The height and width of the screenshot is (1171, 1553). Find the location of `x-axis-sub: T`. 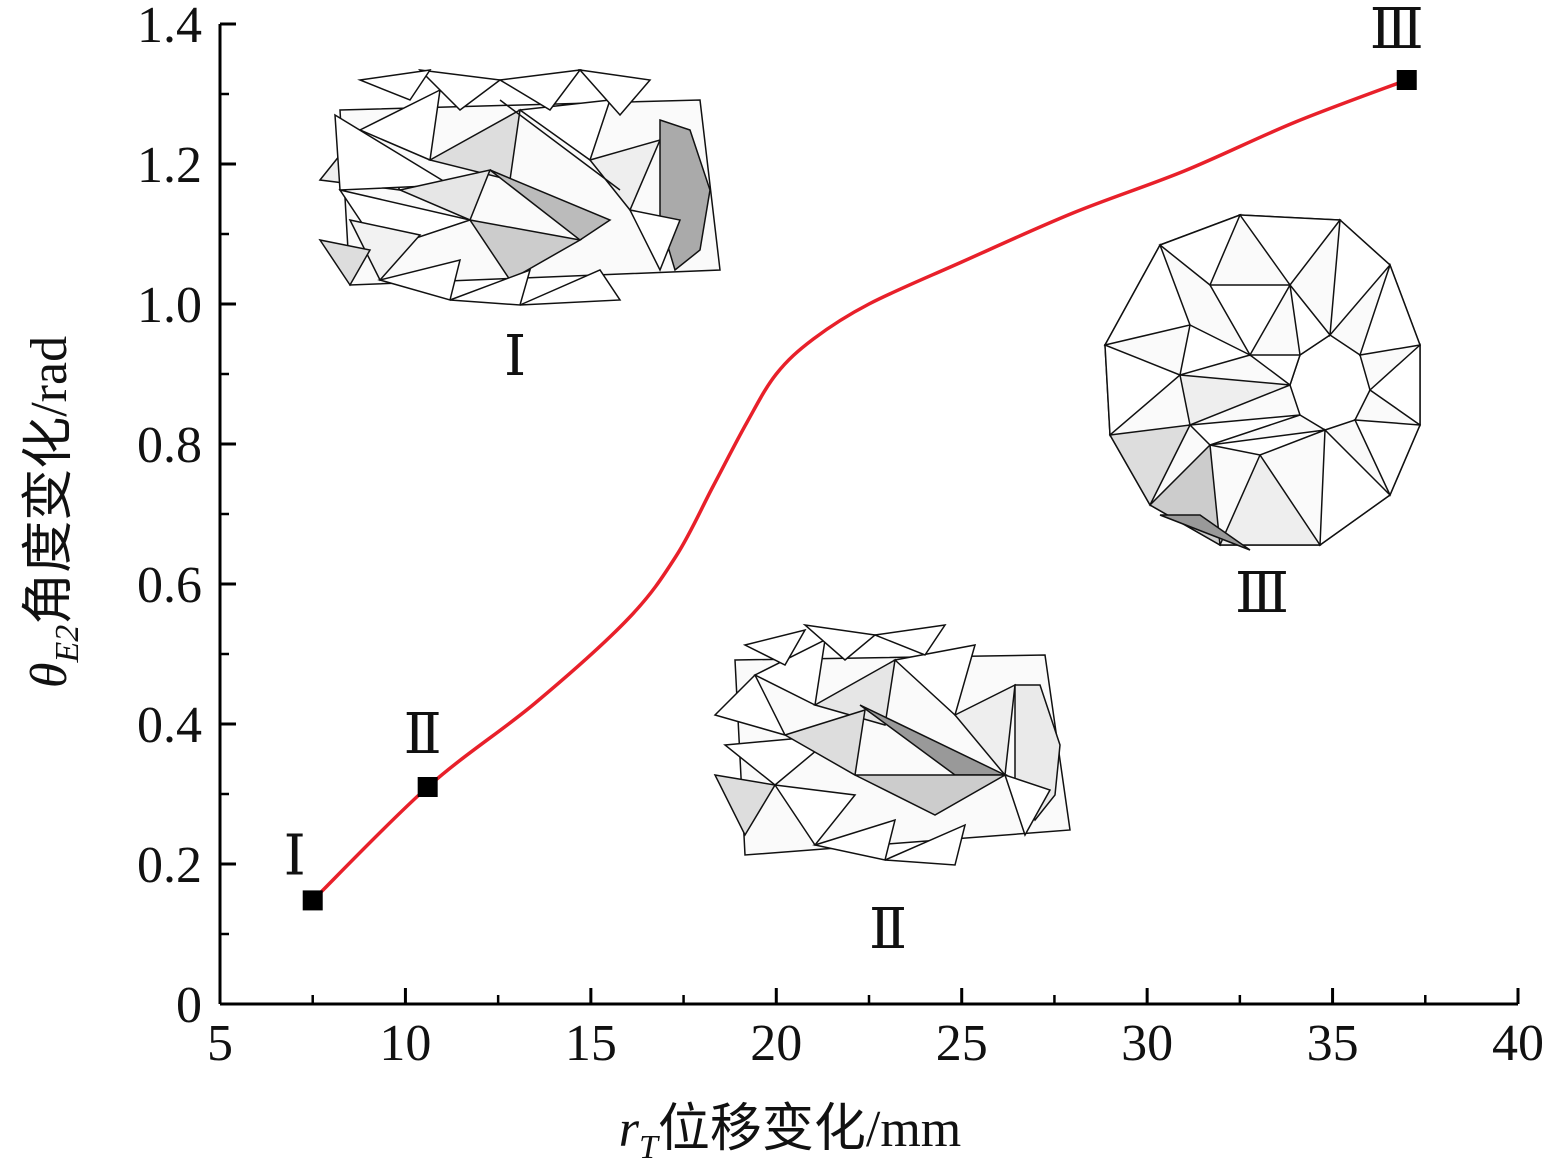

x-axis-sub: T is located at coordinates (649, 1147).